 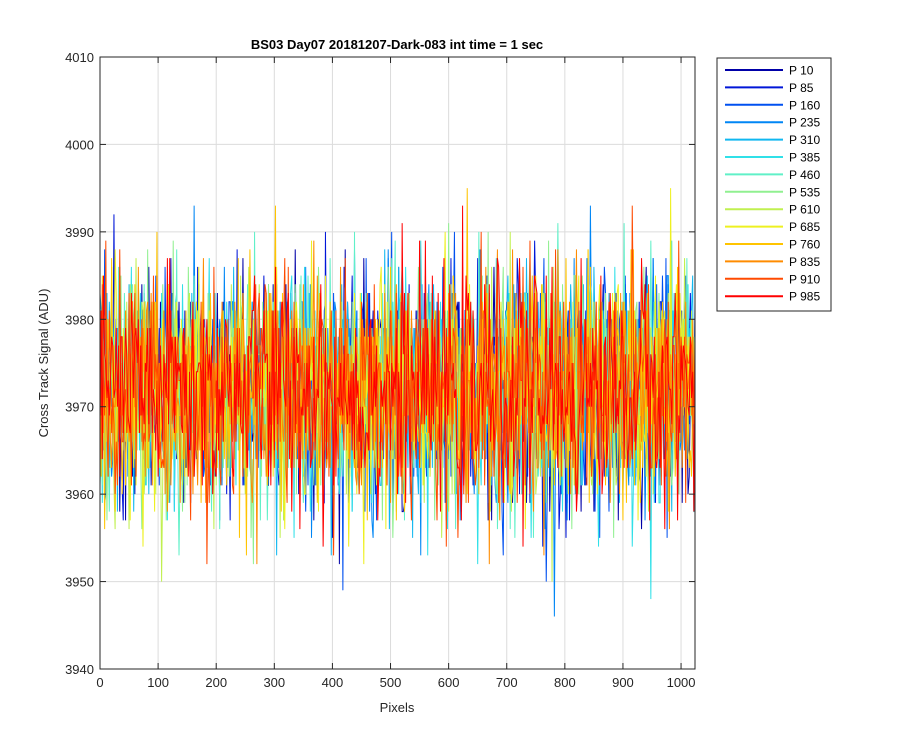 What do you see at coordinates (99, 682) in the screenshot?
I see `x-tick-label: 0` at bounding box center [99, 682].